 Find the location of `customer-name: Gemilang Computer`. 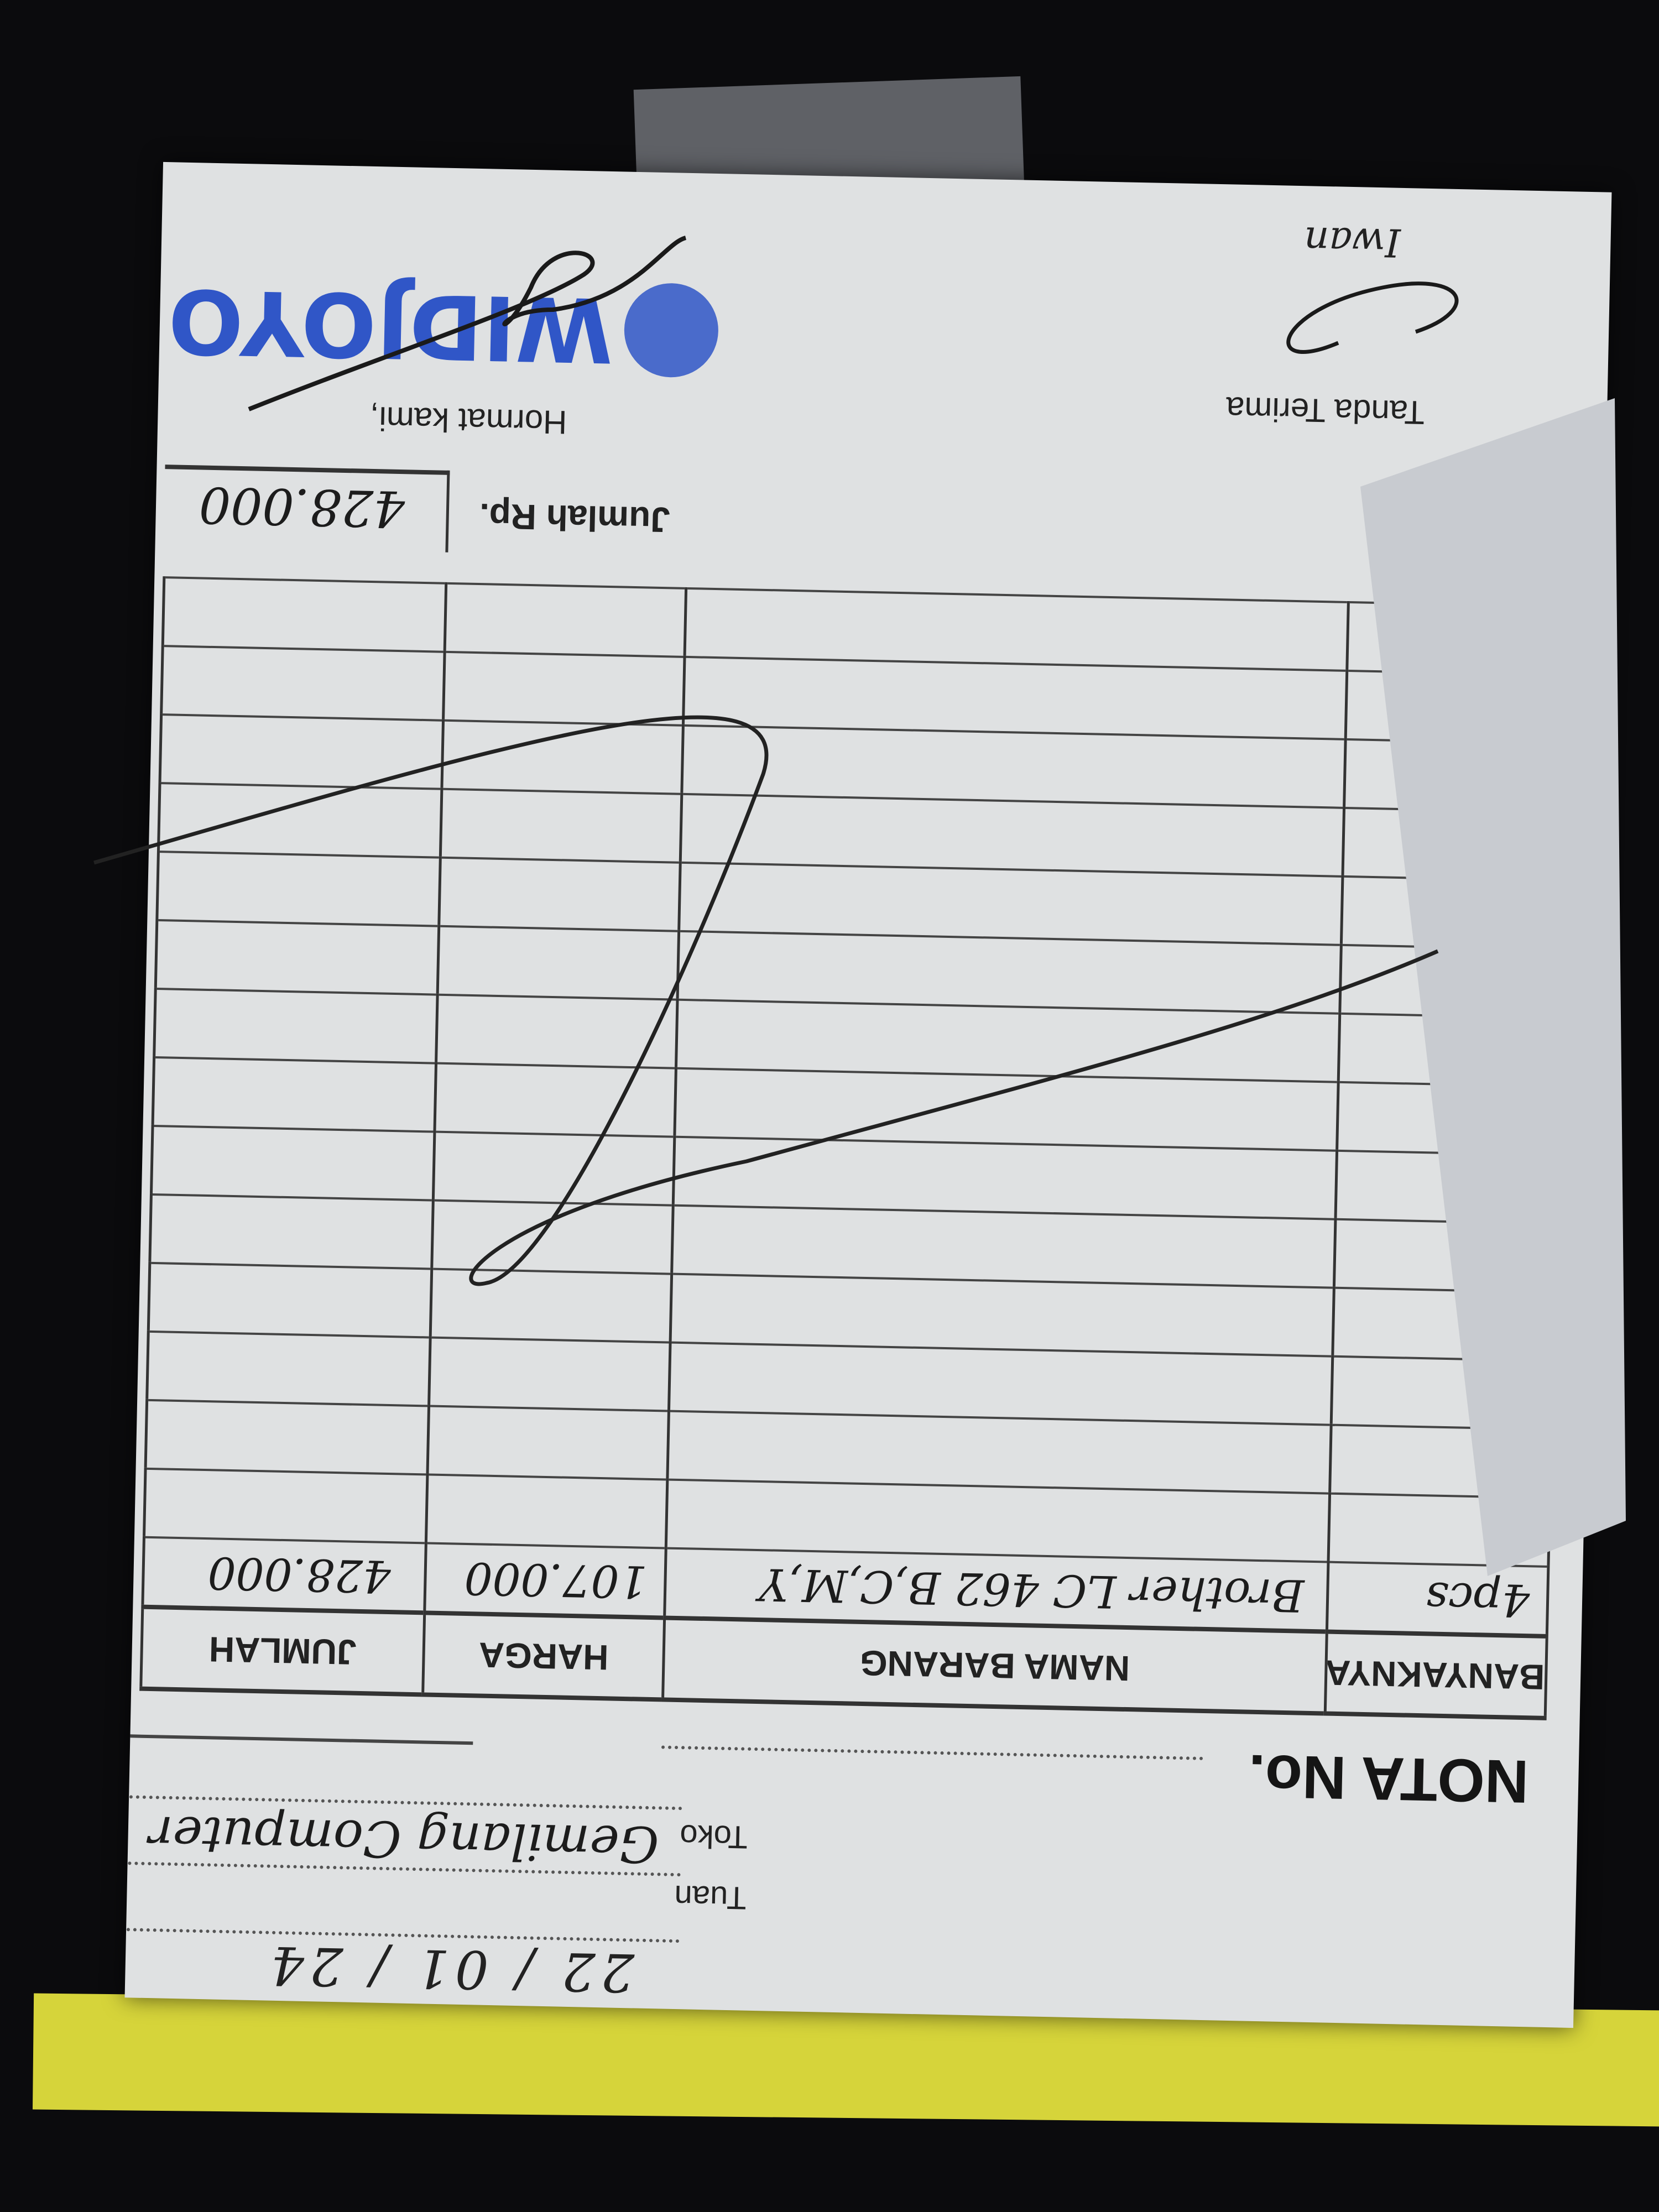

customer-name: Gemilang Computer is located at coordinates (404, 1839).